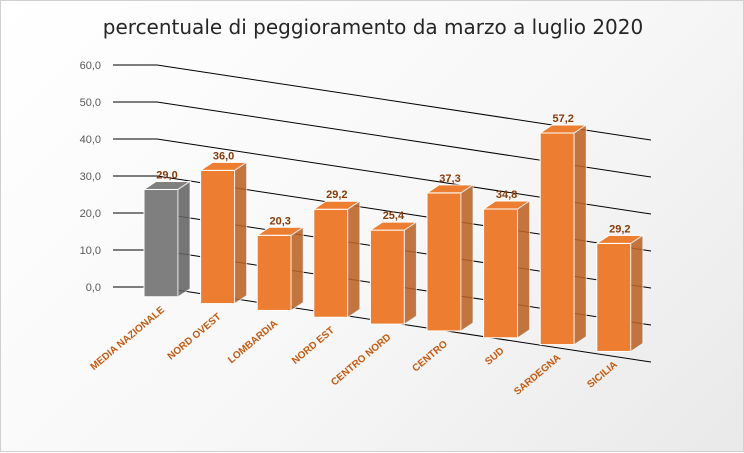  I want to click on bar: 37,3 CENTRO, so click(443, 274).